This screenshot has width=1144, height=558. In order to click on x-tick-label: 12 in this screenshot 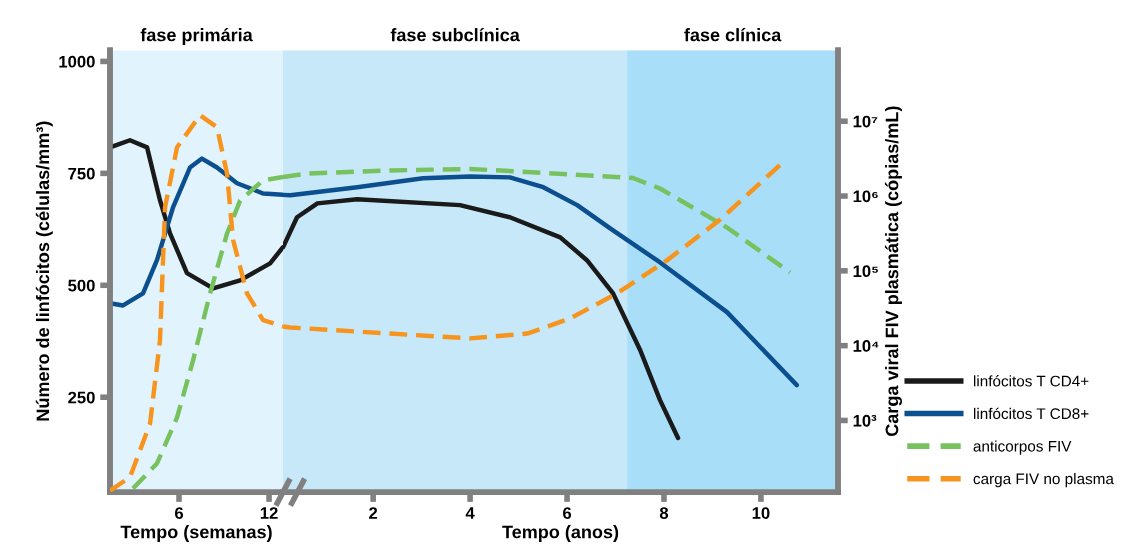, I will do `click(269, 513)`.